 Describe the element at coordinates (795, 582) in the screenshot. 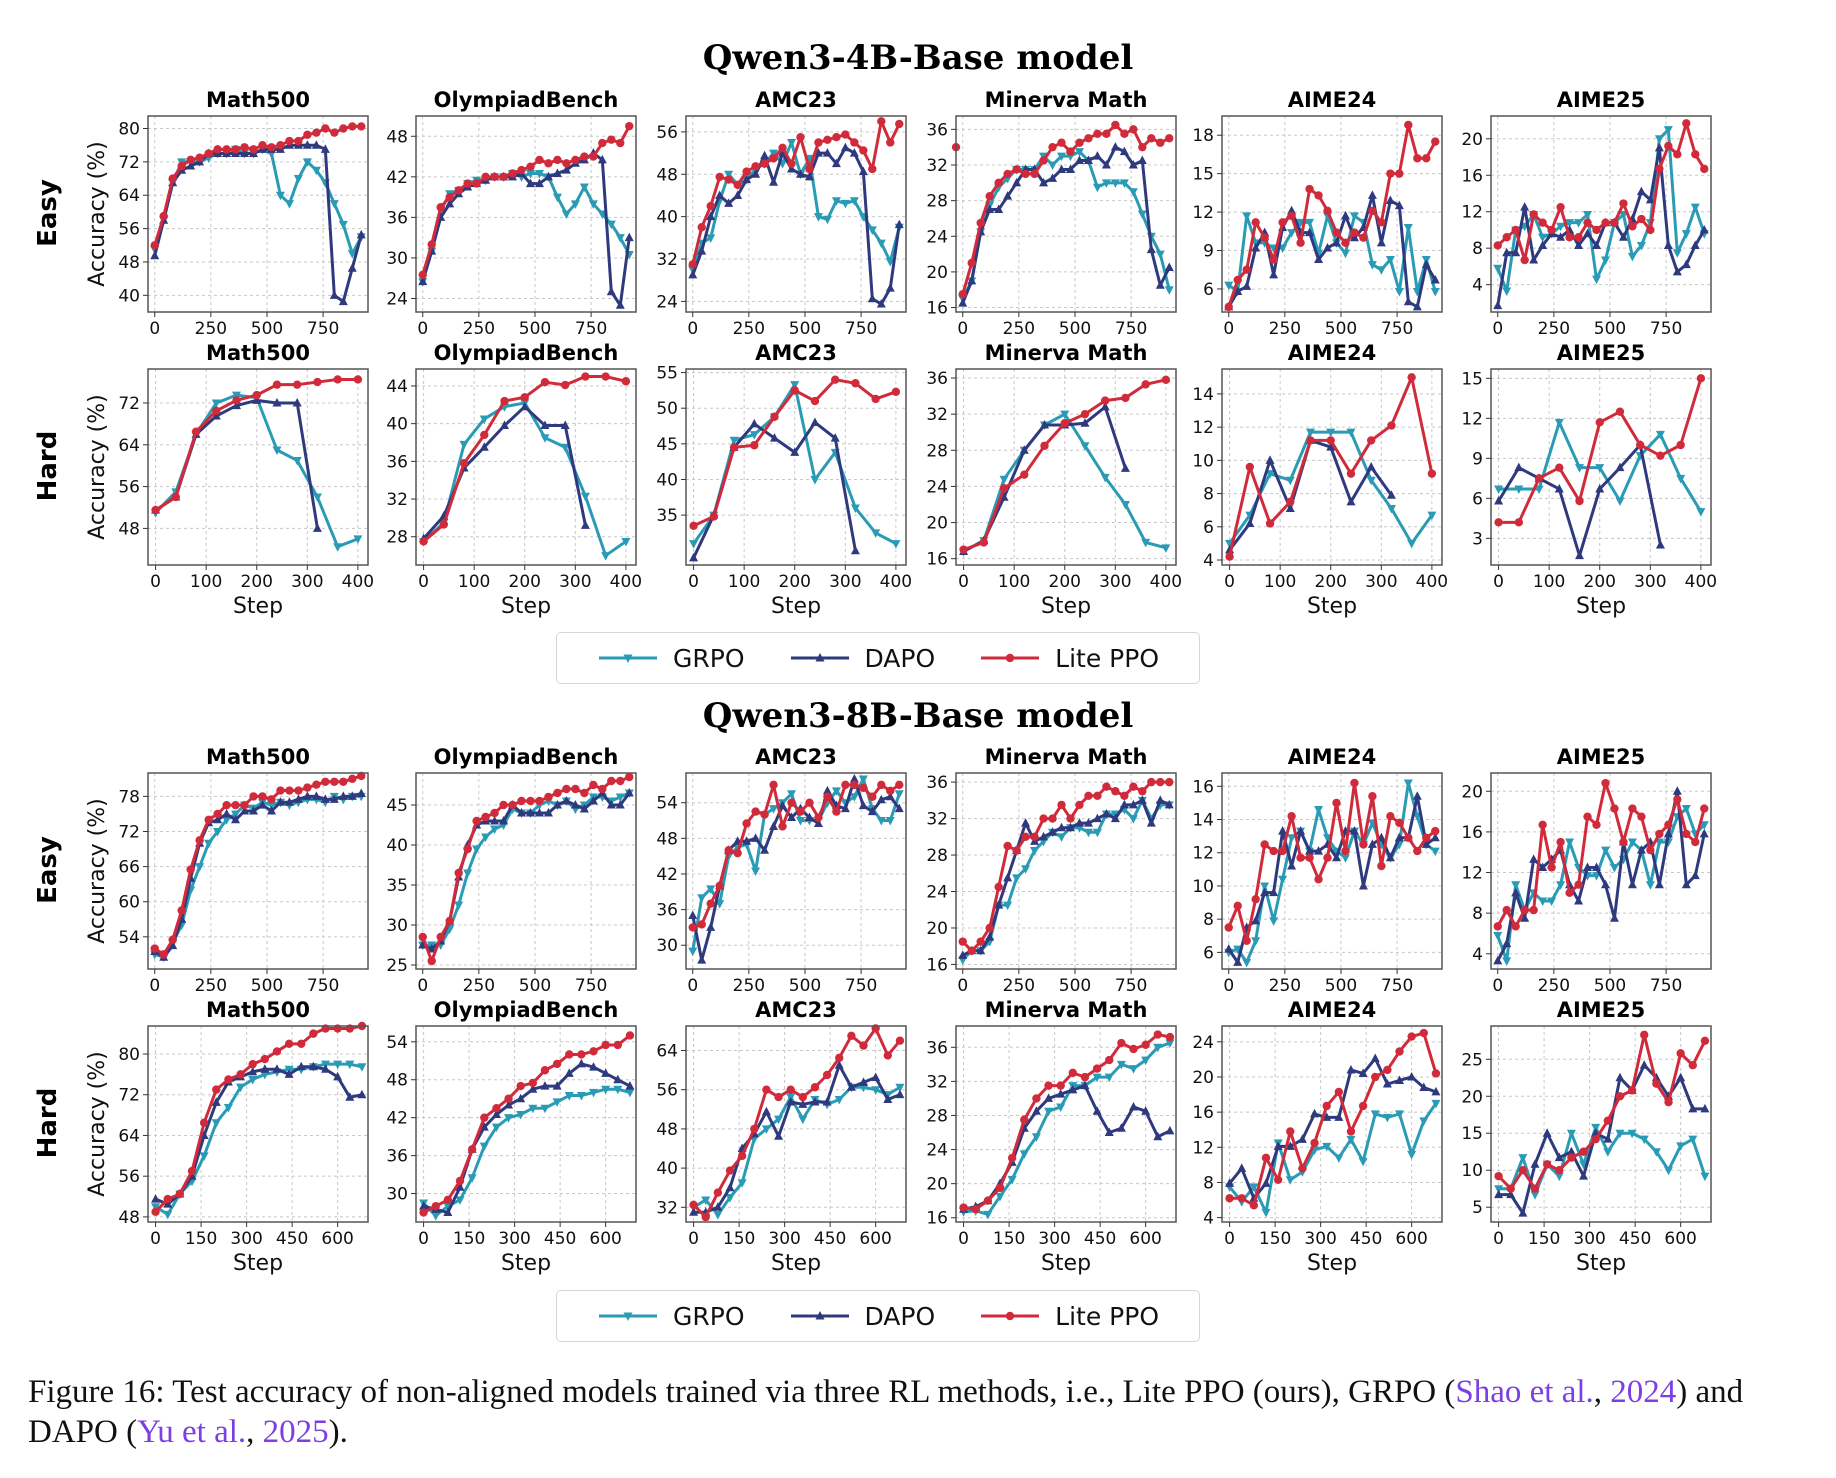

I see `x-tick-label: 200` at that location.